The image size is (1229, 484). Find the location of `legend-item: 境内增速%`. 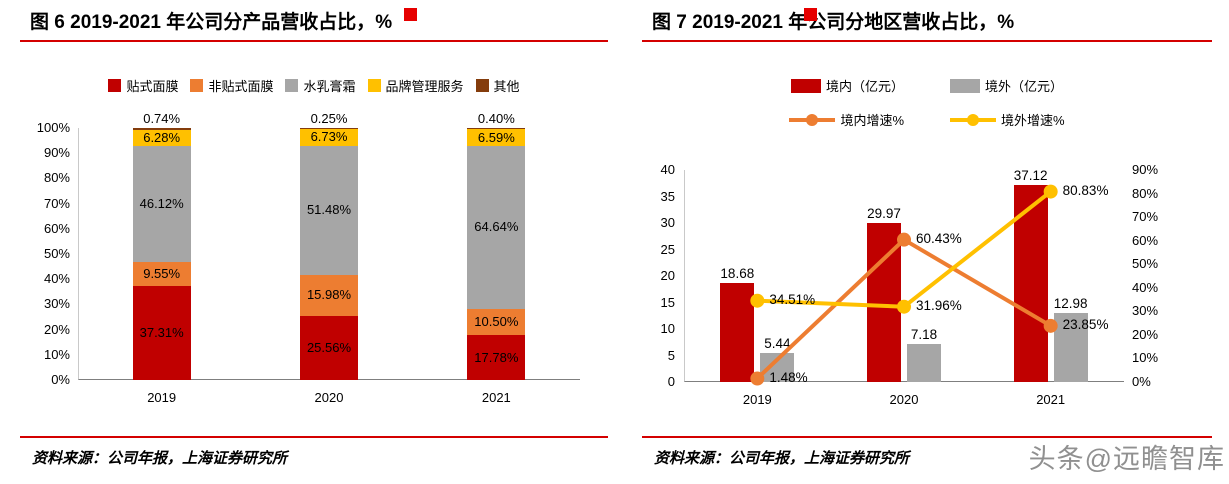

legend-item: 境内增速% is located at coordinates (846, 119).